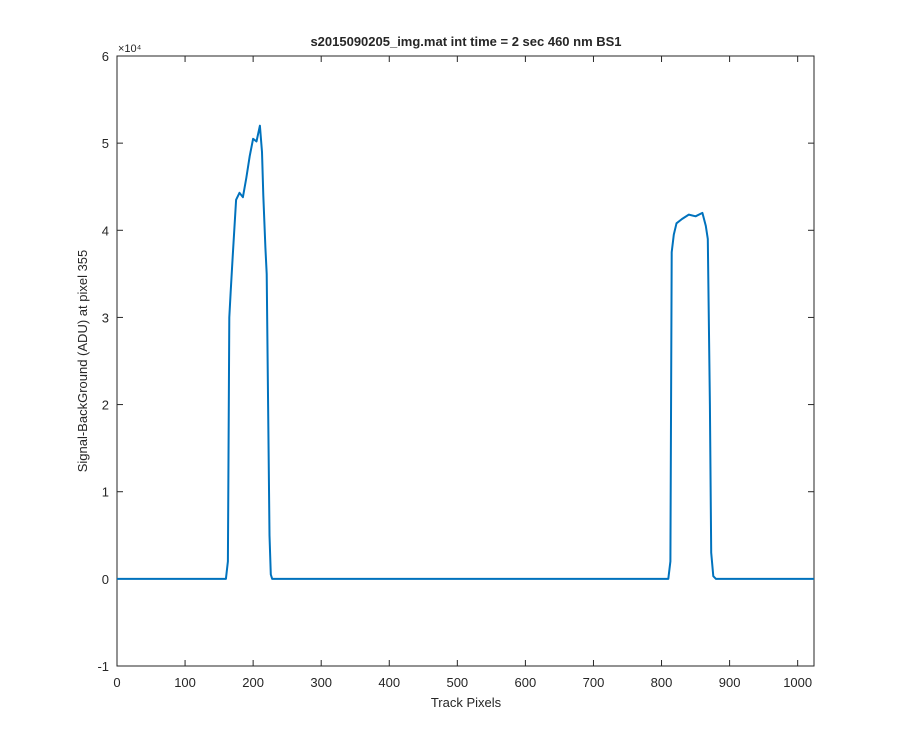 This screenshot has height=750, width=900. Describe the element at coordinates (105, 405) in the screenshot. I see `y-tick-label: 2` at that location.